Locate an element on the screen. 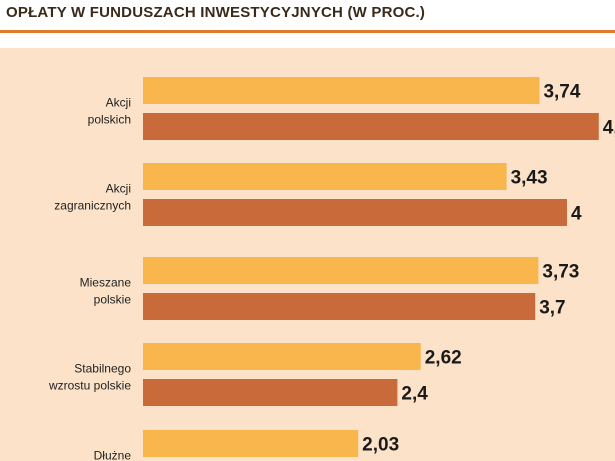  category-label-line-1: Stabilnego is located at coordinates (102, 369).